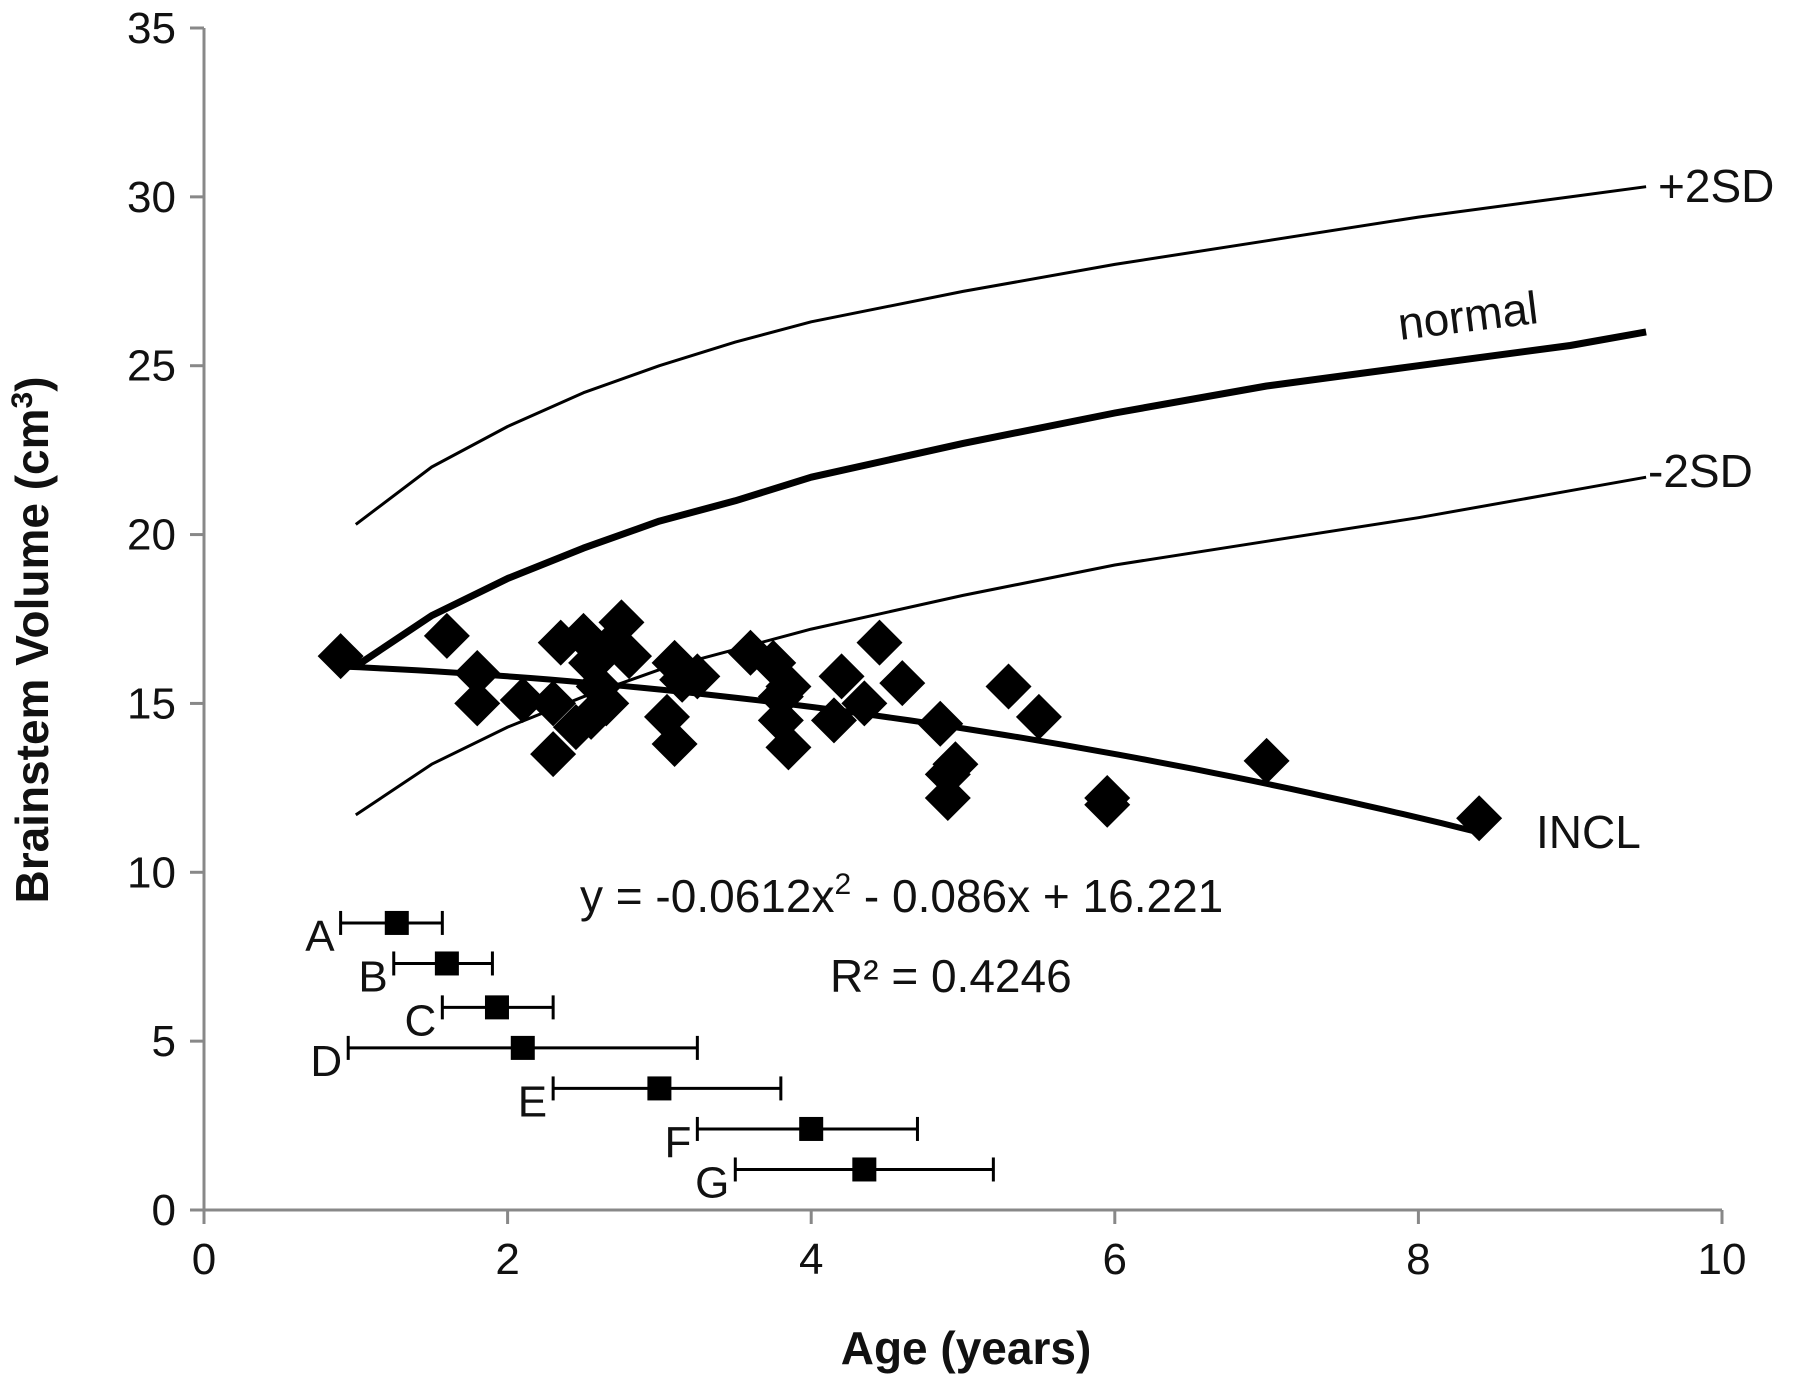  I want to click on trend-equation: y = -0.0612x2 - 0.086x + 16.221, so click(901, 895).